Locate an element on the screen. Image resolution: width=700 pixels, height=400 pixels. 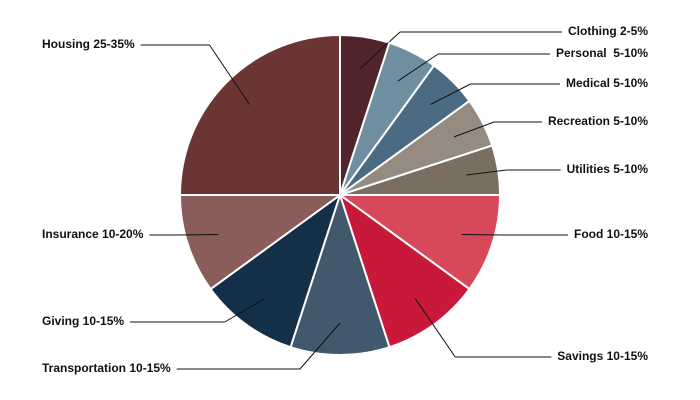
slice-label: Recreation 5-10% is located at coordinates (598, 121).